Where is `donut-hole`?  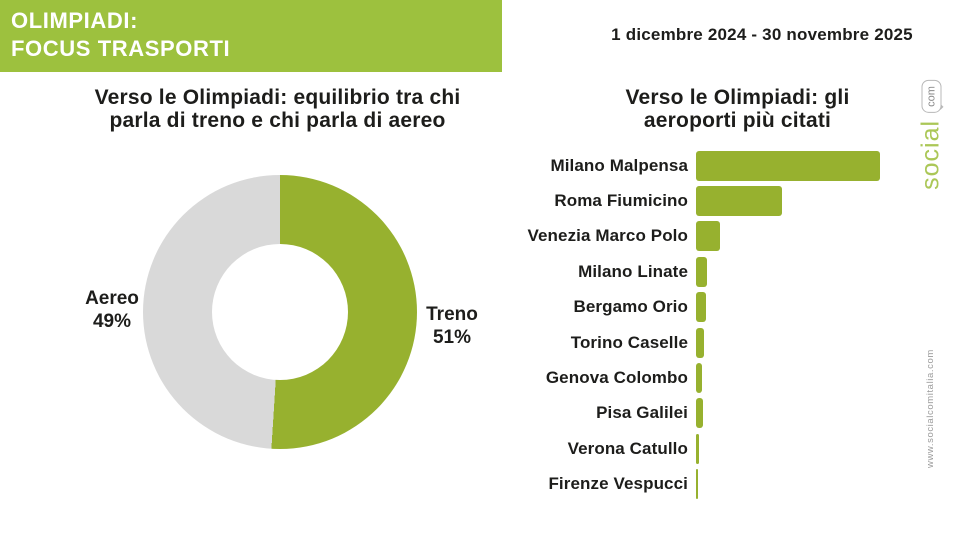 donut-hole is located at coordinates (280, 312).